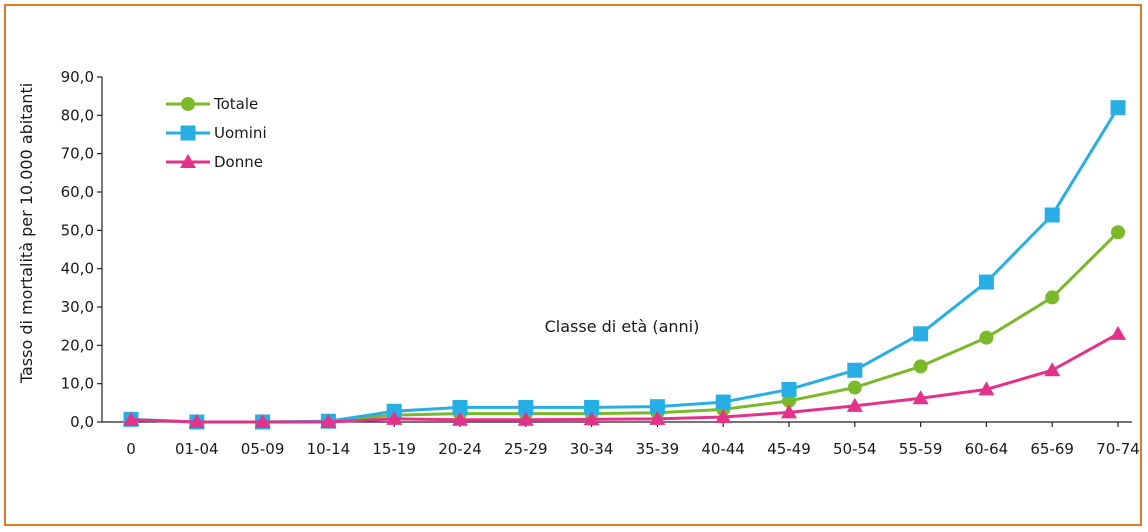 The width and height of the screenshot is (1148, 532). Describe the element at coordinates (855, 449) in the screenshot. I see `x-tick-label: 50-54` at that location.